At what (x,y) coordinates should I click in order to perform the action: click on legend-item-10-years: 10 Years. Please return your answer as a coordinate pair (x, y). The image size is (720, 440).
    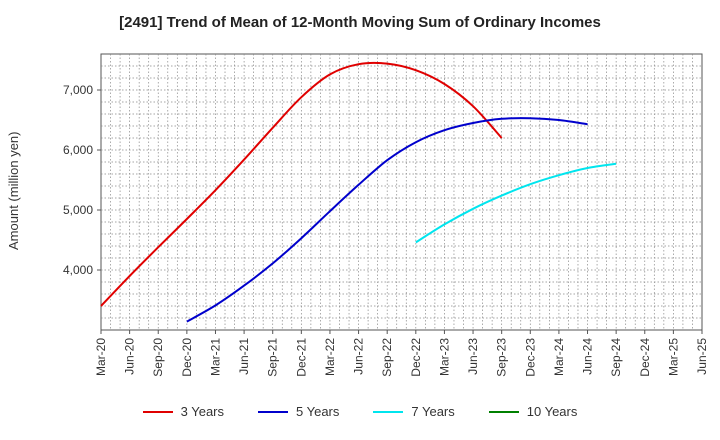
    Looking at the image, I should click on (533, 411).